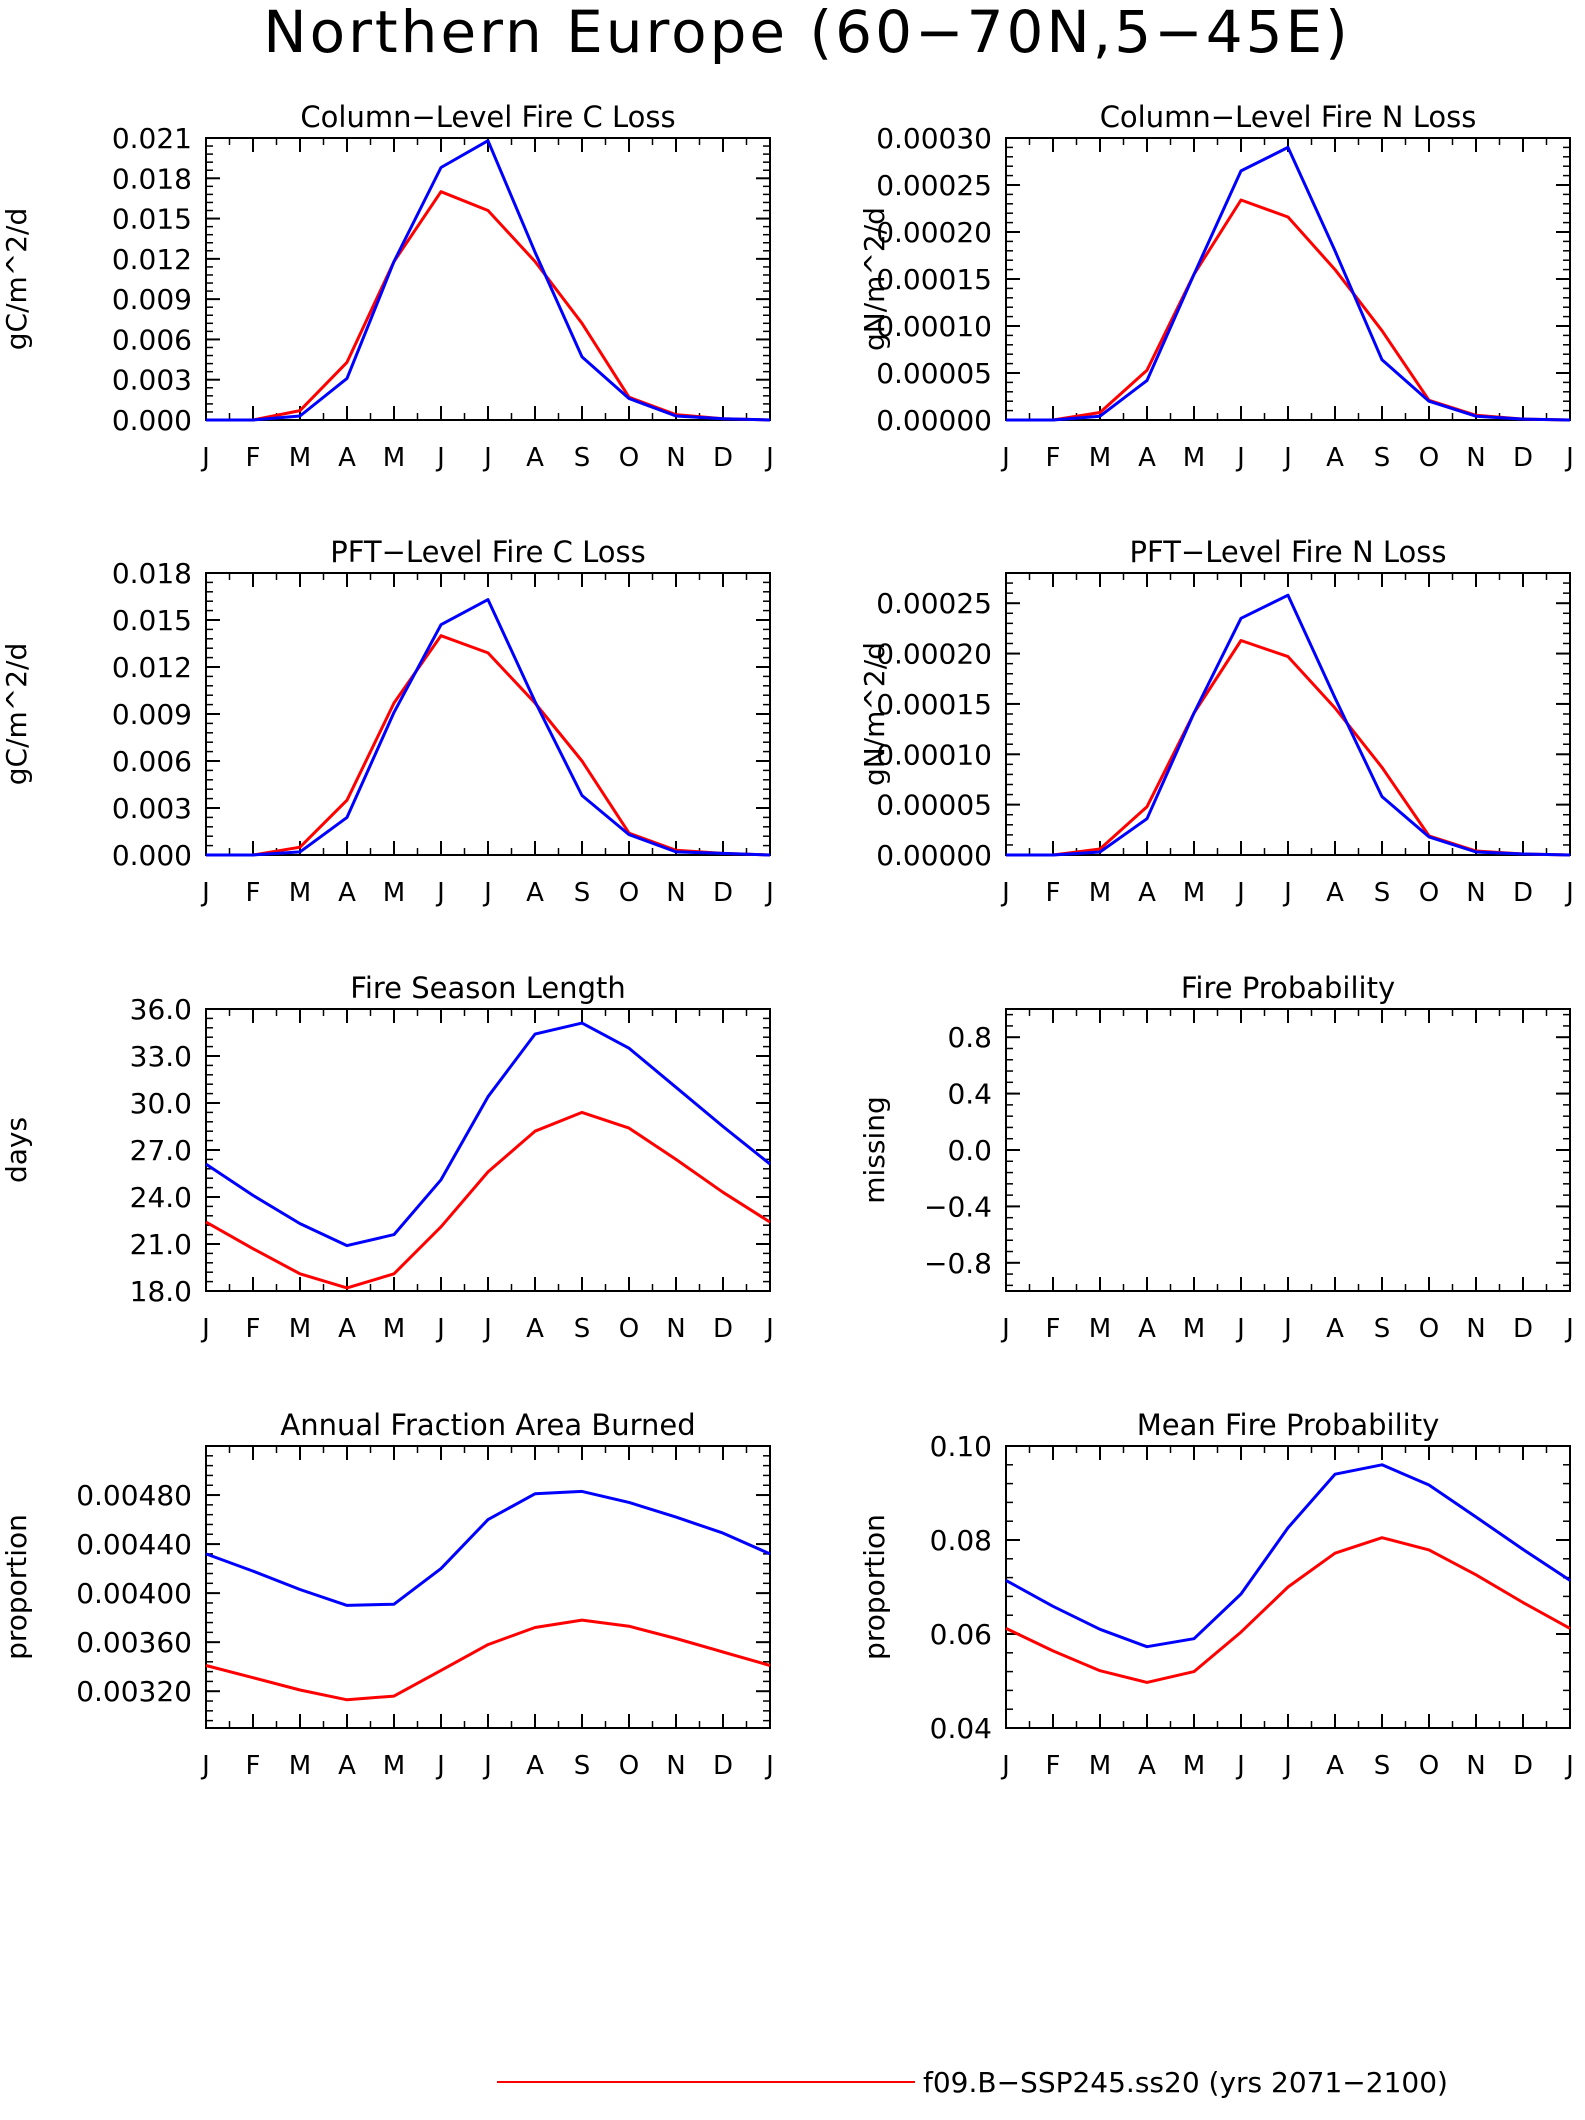 The image size is (1585, 2120). Describe the element at coordinates (969, 1150) in the screenshot. I see `y-tick-label: 0.0` at that location.